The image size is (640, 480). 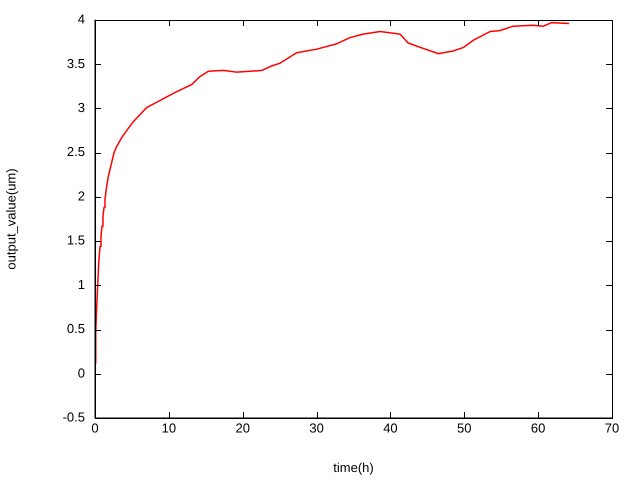 What do you see at coordinates (75, 328) in the screenshot?
I see `y-tick-label: 0.5` at bounding box center [75, 328].